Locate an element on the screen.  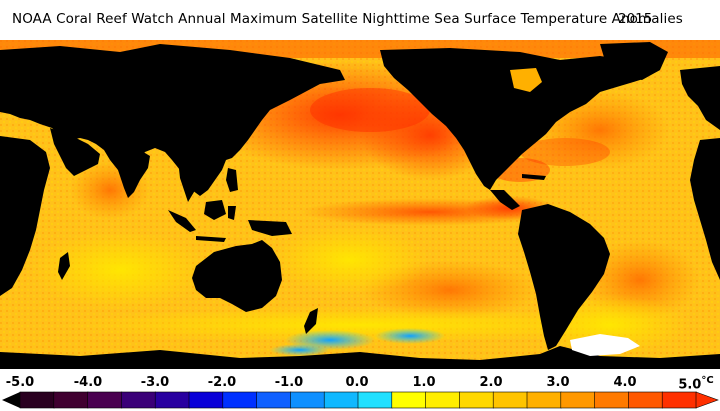
legend-tick-label: -5.0 is located at coordinates (20, 382).